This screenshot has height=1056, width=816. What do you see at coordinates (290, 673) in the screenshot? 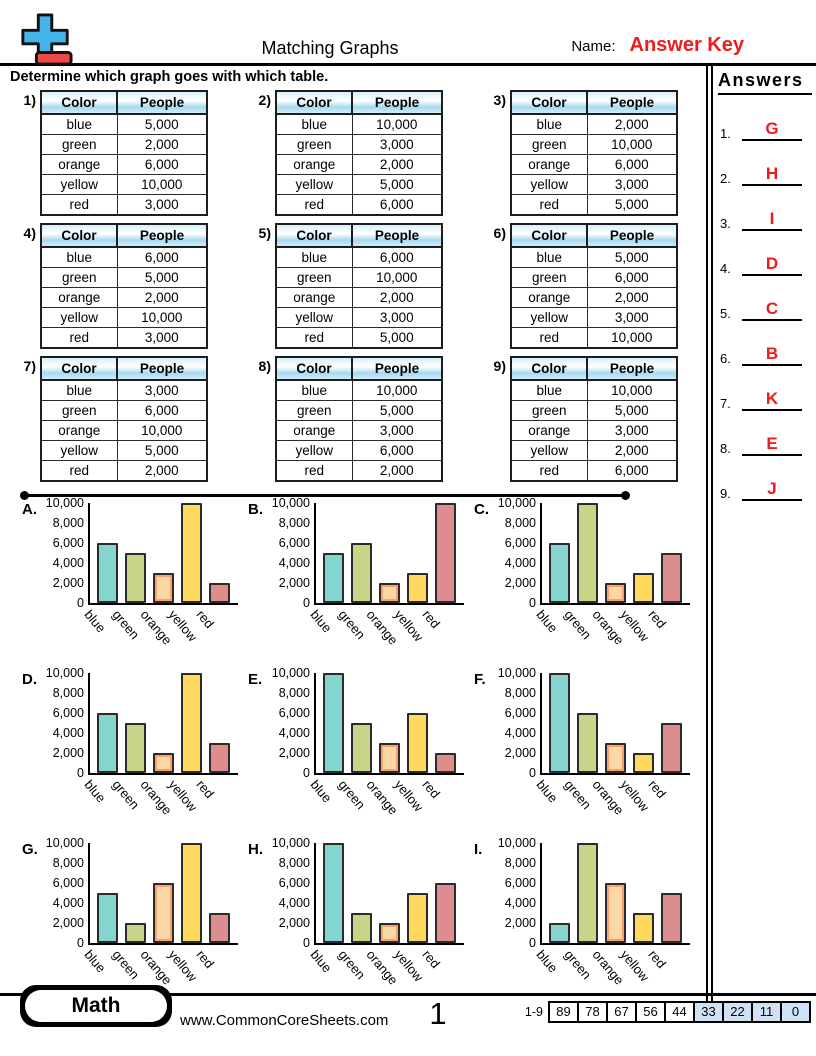
I see `y-axis-tick-label: 10,000` at bounding box center [290, 673].